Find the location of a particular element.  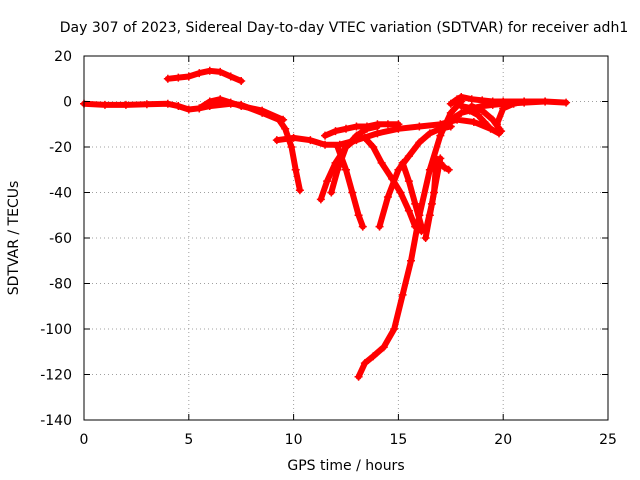

x-tick-label: 0 is located at coordinates (84, 440).